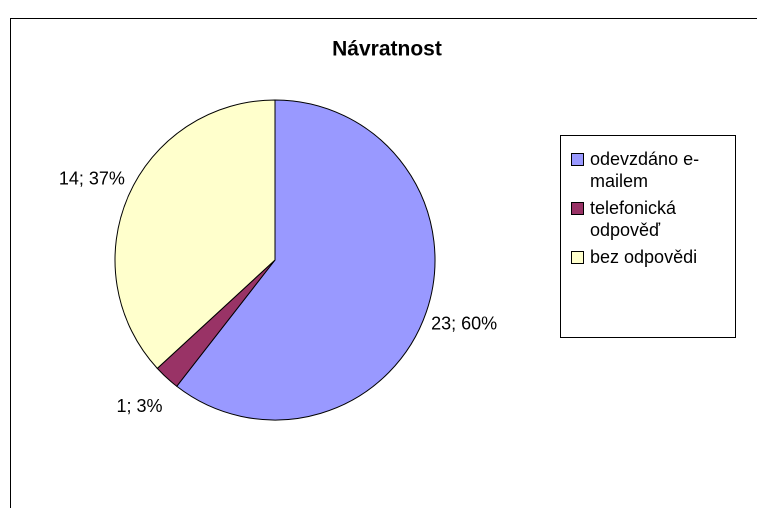 The width and height of the screenshot is (757, 508). I want to click on legend-item: odevzdáno e-mailem, so click(650, 170).